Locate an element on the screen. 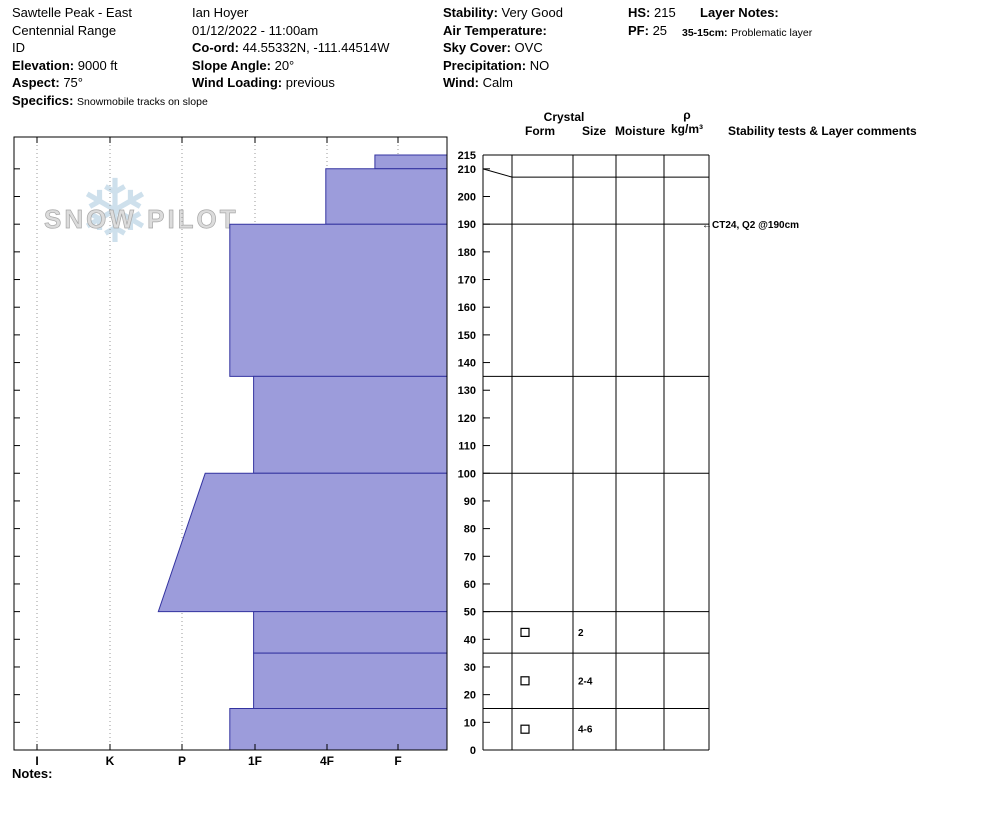 This screenshot has width=994, height=840. comments-header: Stability tests & Layer comments is located at coordinates (822, 131).